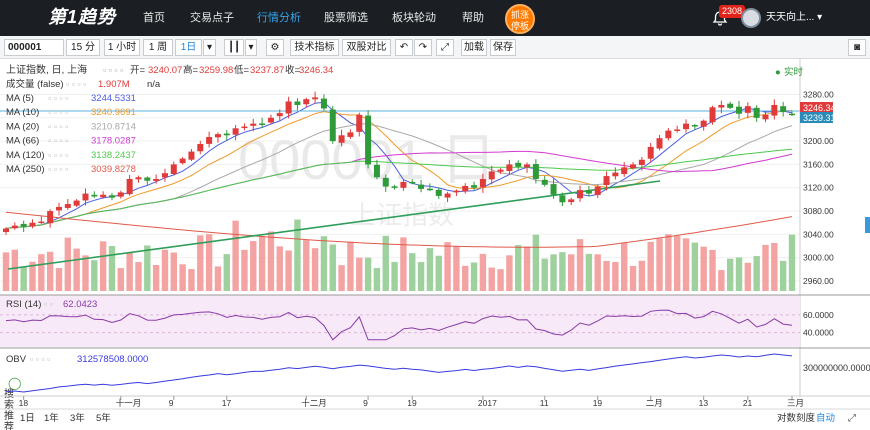  Describe the element at coordinates (366, 47) in the screenshot. I see `compare-button: 双股对比` at that location.